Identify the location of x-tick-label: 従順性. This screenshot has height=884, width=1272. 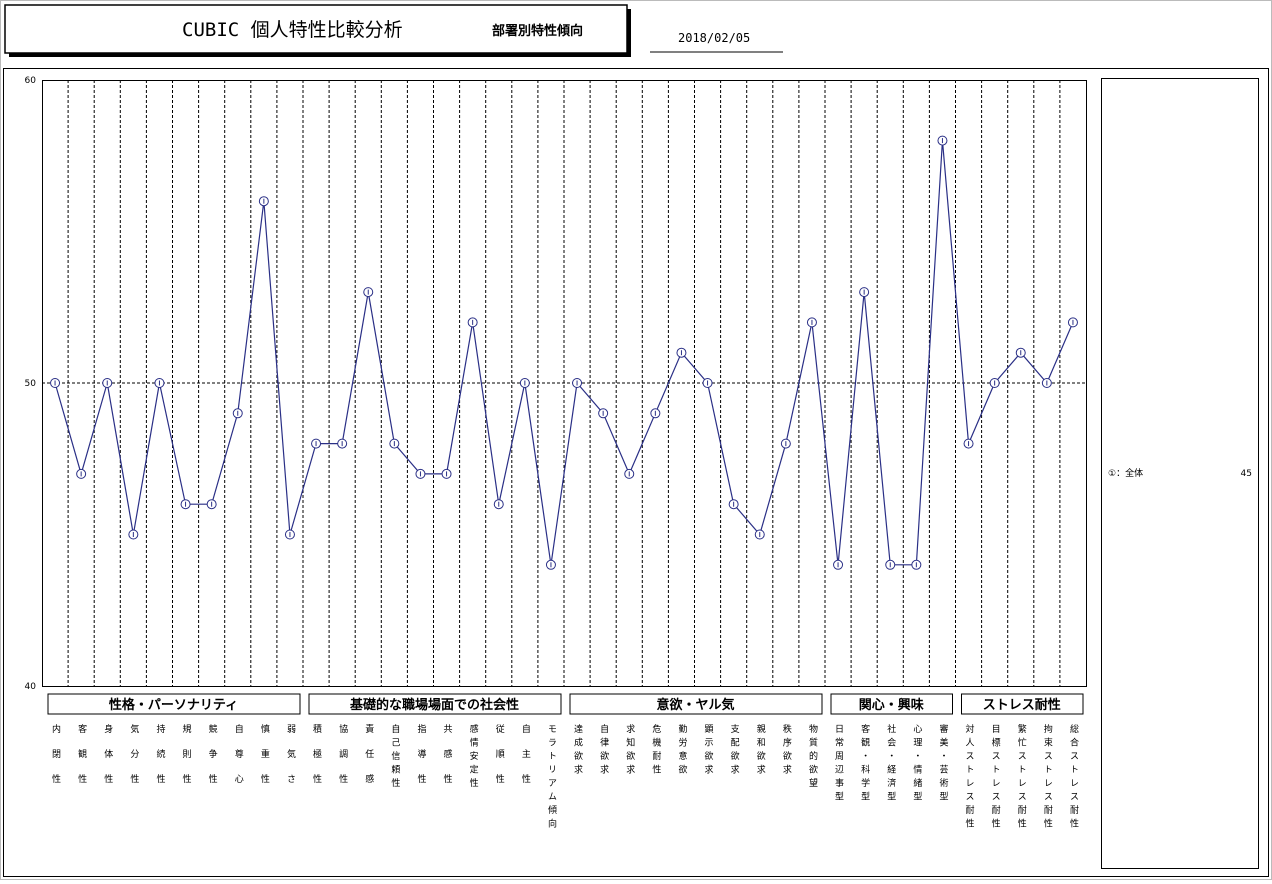
(499, 761).